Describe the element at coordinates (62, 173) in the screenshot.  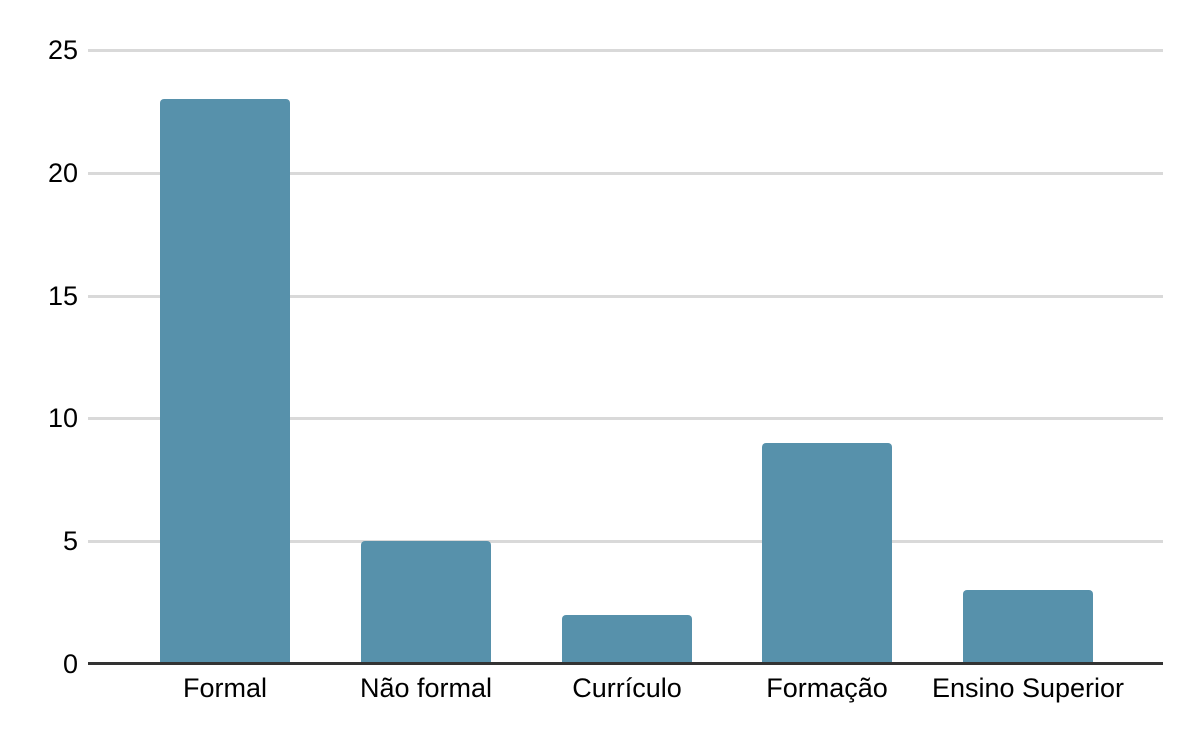
I see `y-axis-tick-label-20: 20` at that location.